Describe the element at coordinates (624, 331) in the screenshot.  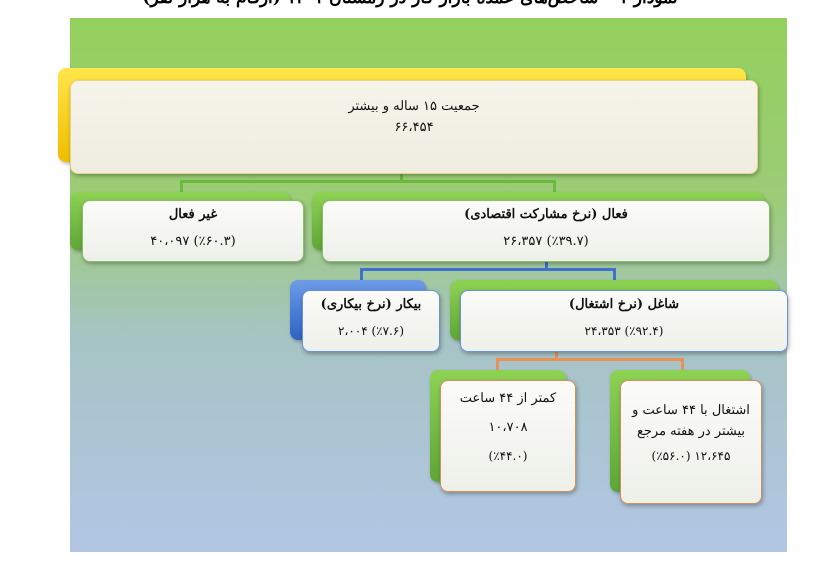
I see `employed-value: (٪۹۲.۴) ۲۴،۳۵۳` at that location.